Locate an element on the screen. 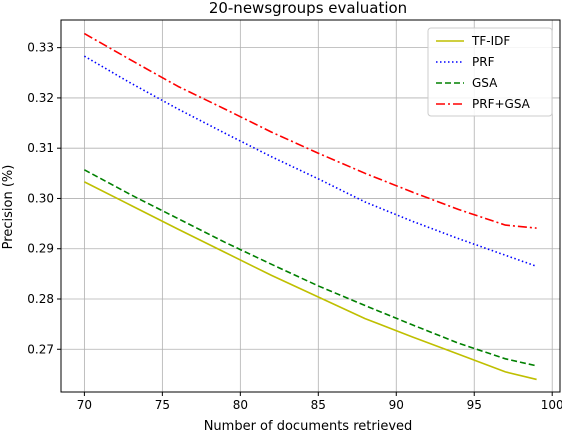  y-tick-label: 0.28 is located at coordinates (40, 299).